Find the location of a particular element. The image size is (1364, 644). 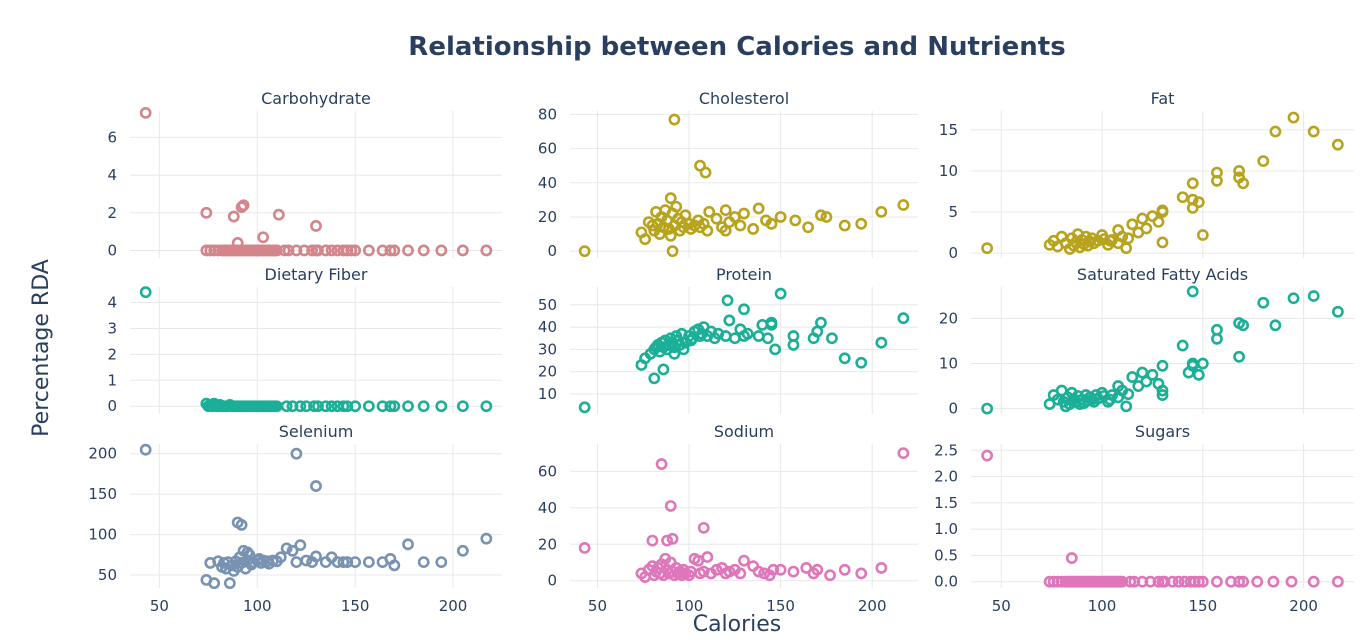

x-tick-label: 100 is located at coordinates (257, 606).